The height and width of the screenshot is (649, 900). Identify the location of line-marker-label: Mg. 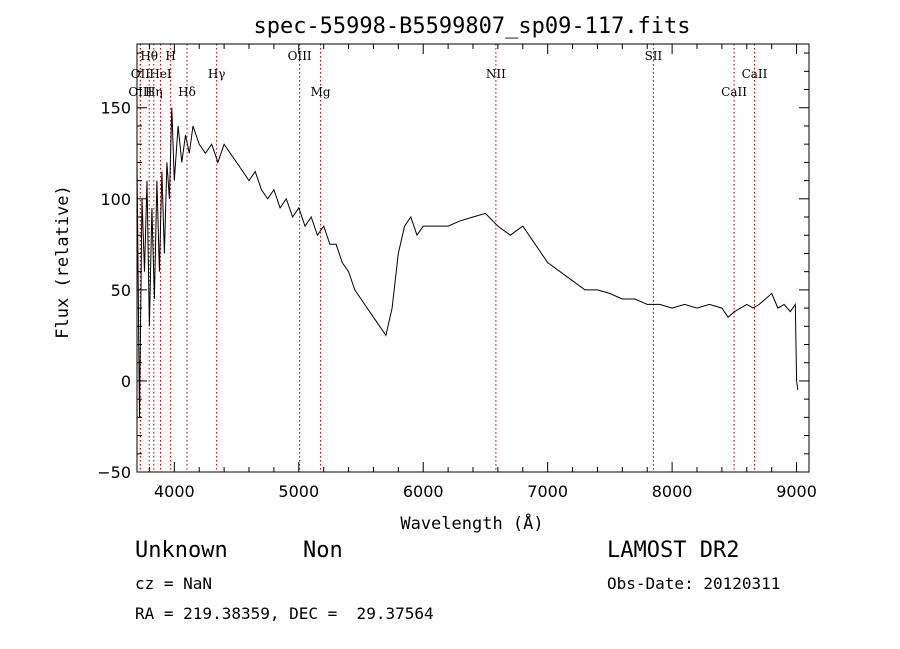
(321, 92).